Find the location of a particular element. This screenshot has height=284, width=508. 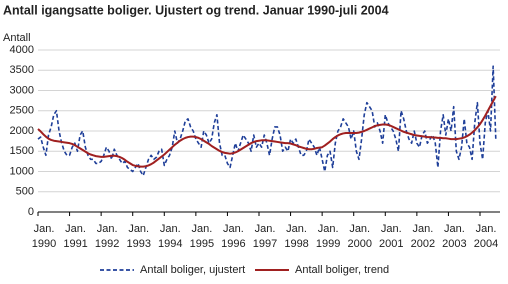

y-tick-label: 500 is located at coordinates (25, 192).